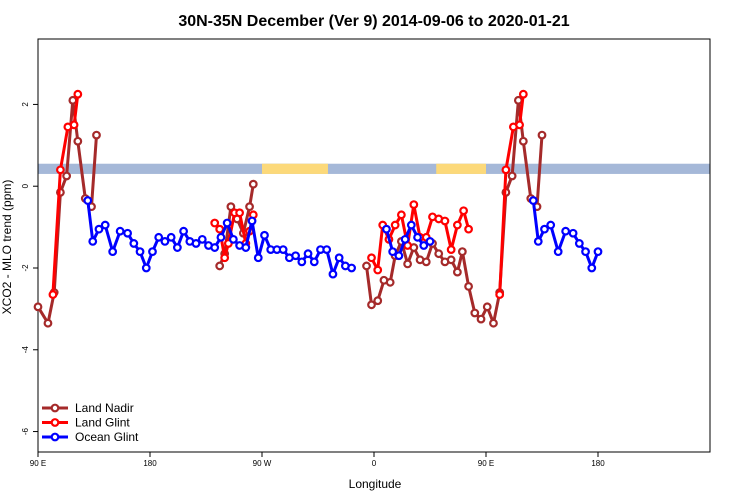 The image size is (750, 500). I want to click on y-tick-label: -6, so click(25, 431).